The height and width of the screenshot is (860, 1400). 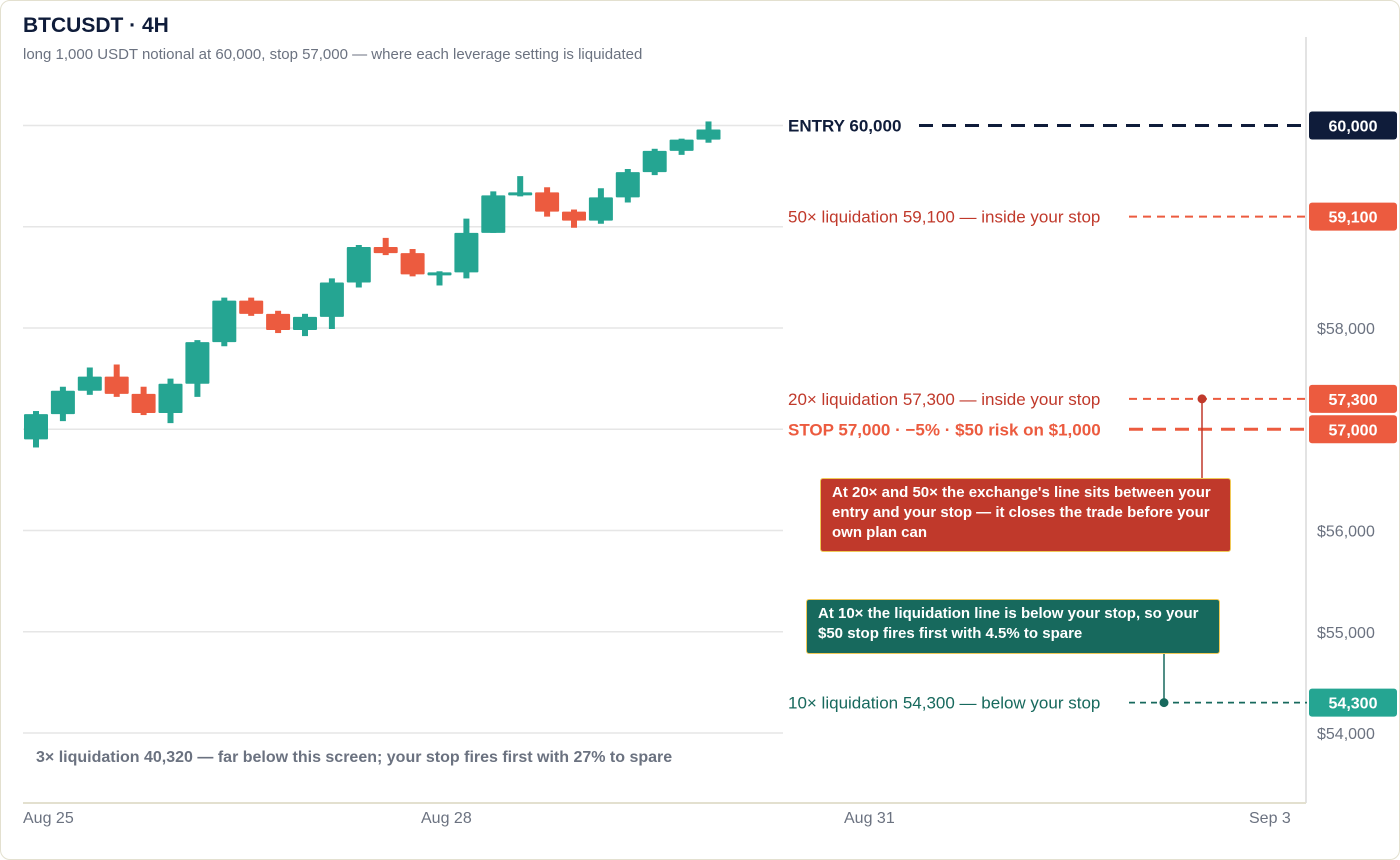 I want to click on level-label: ENTRY 60,000, so click(x=844, y=126).